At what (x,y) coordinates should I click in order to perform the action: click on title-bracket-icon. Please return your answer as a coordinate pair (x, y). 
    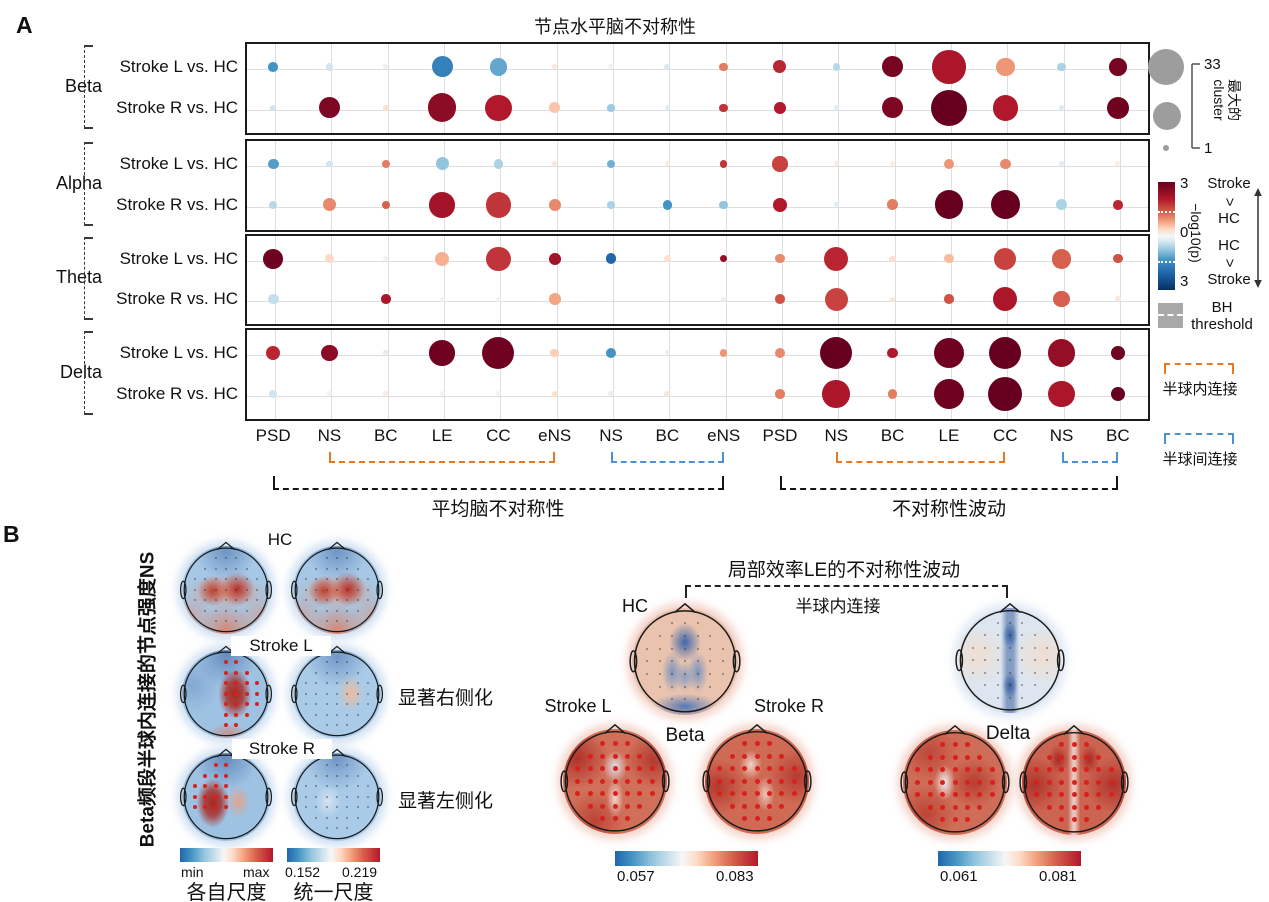
    Looking at the image, I should click on (846, 591).